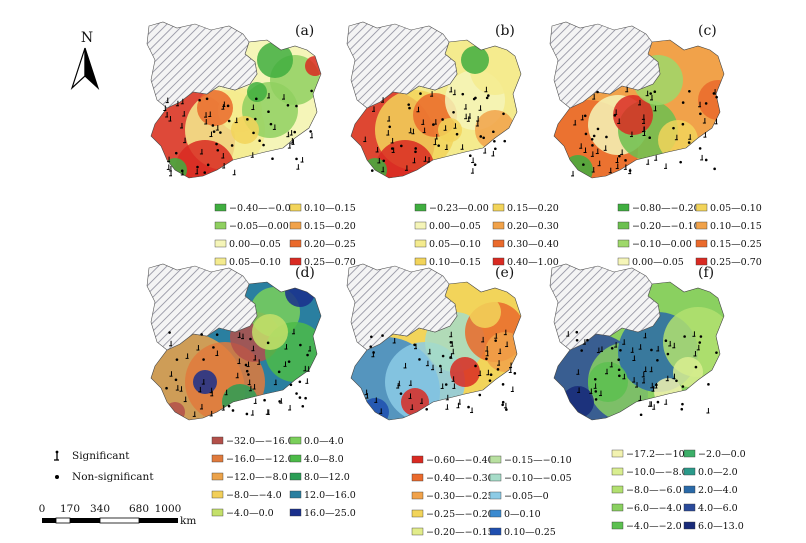 The width and height of the screenshot is (806, 543). What do you see at coordinates (85, 60) in the screenshot?
I see `north-arrow-icon: N` at bounding box center [85, 60].